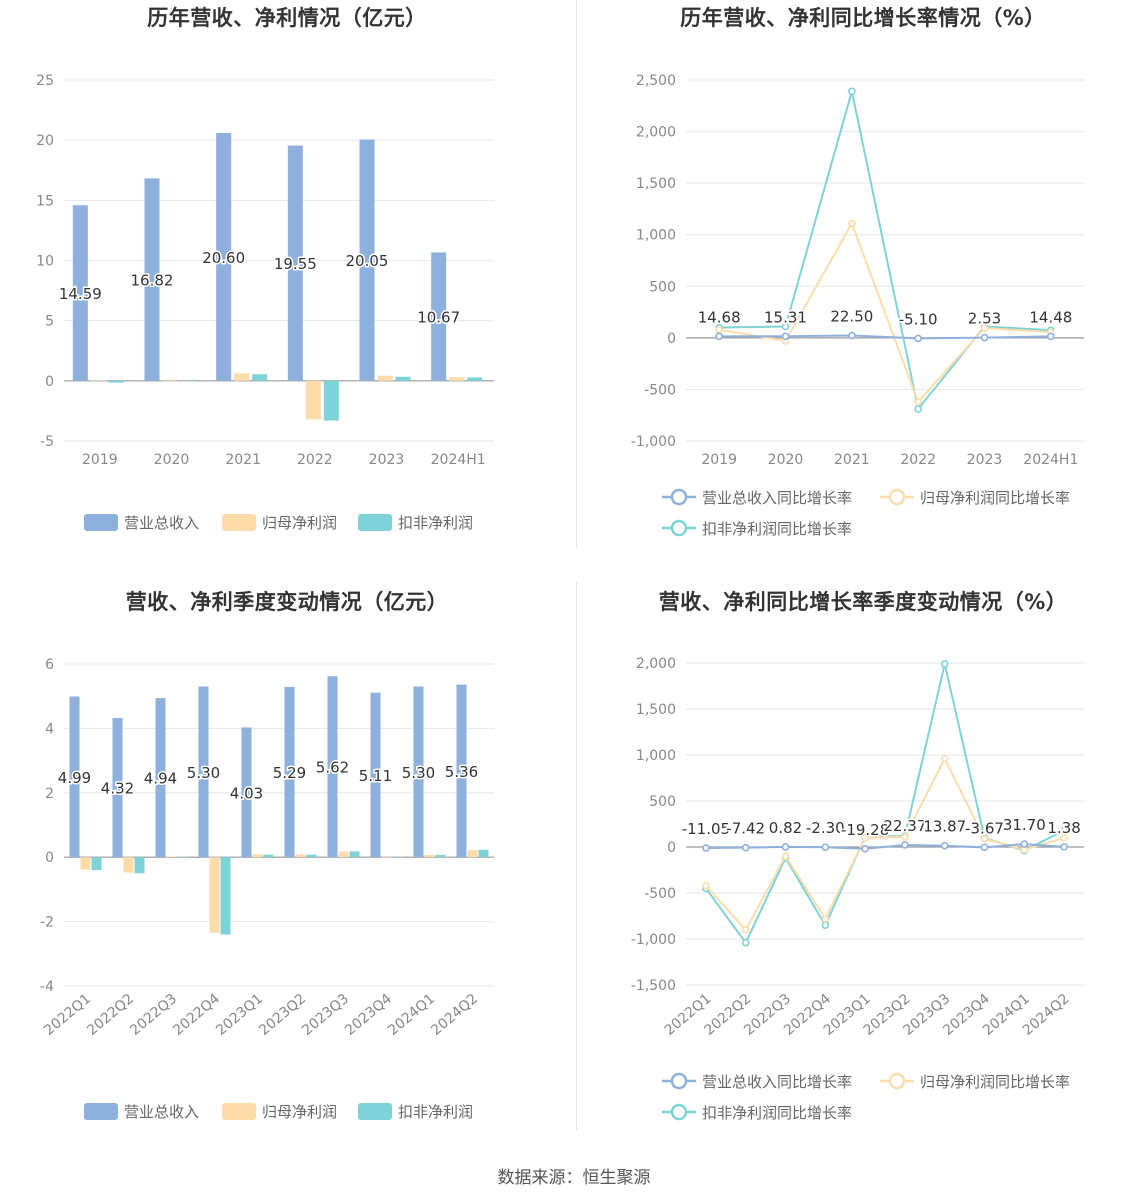  What do you see at coordinates (287, 602) in the screenshot?
I see `quarterly-chart-title: 营收、净利季度变动情况（亿元）` at bounding box center [287, 602].